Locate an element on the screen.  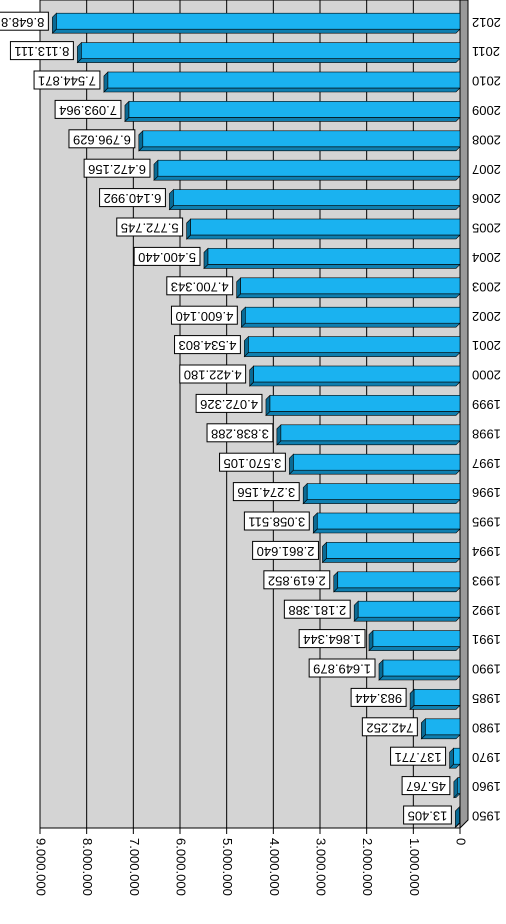
y-tick-label: 2011 is located at coordinates (486, 51).